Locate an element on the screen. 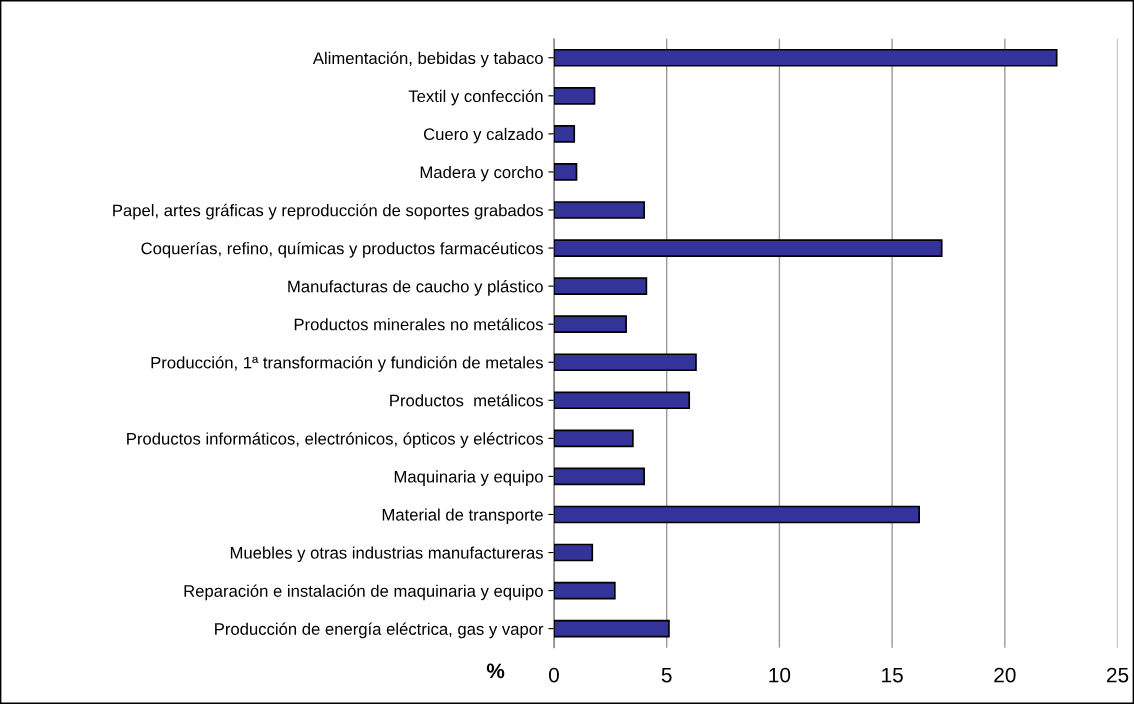 The height and width of the screenshot is (704, 1134). y-tick-label: Papel, artes gráficas y reproducción de soportes grabados is located at coordinates (328, 211).